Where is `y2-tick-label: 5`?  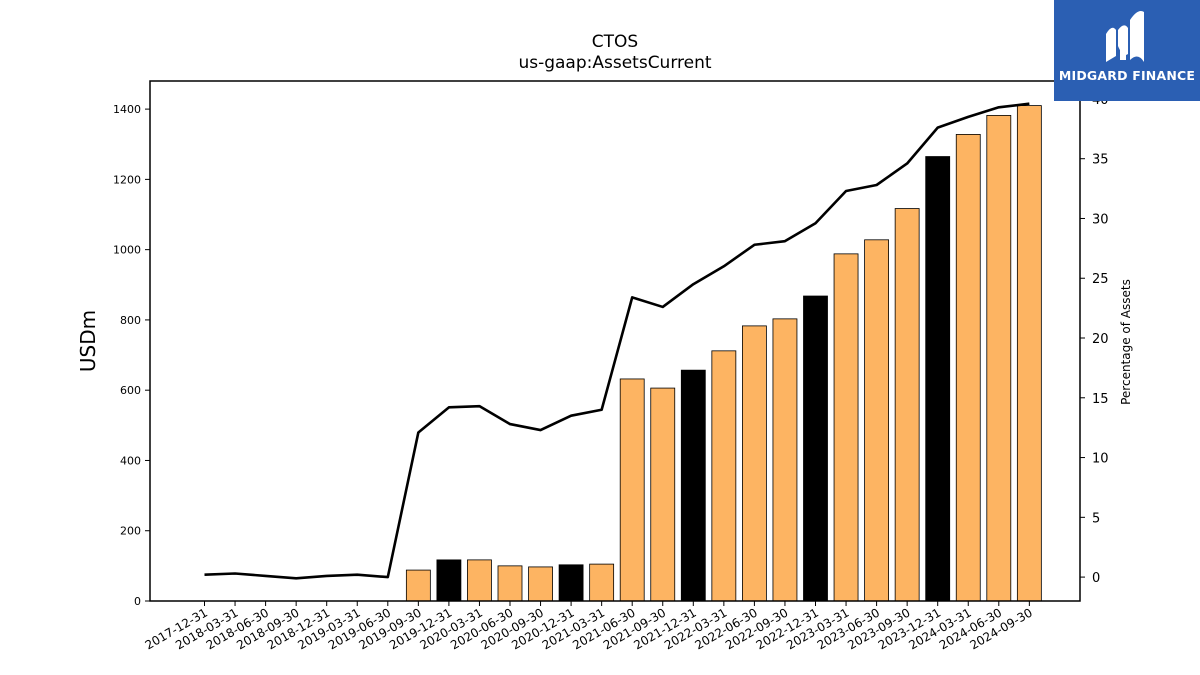
y2-tick-label: 5 is located at coordinates (1096, 518).